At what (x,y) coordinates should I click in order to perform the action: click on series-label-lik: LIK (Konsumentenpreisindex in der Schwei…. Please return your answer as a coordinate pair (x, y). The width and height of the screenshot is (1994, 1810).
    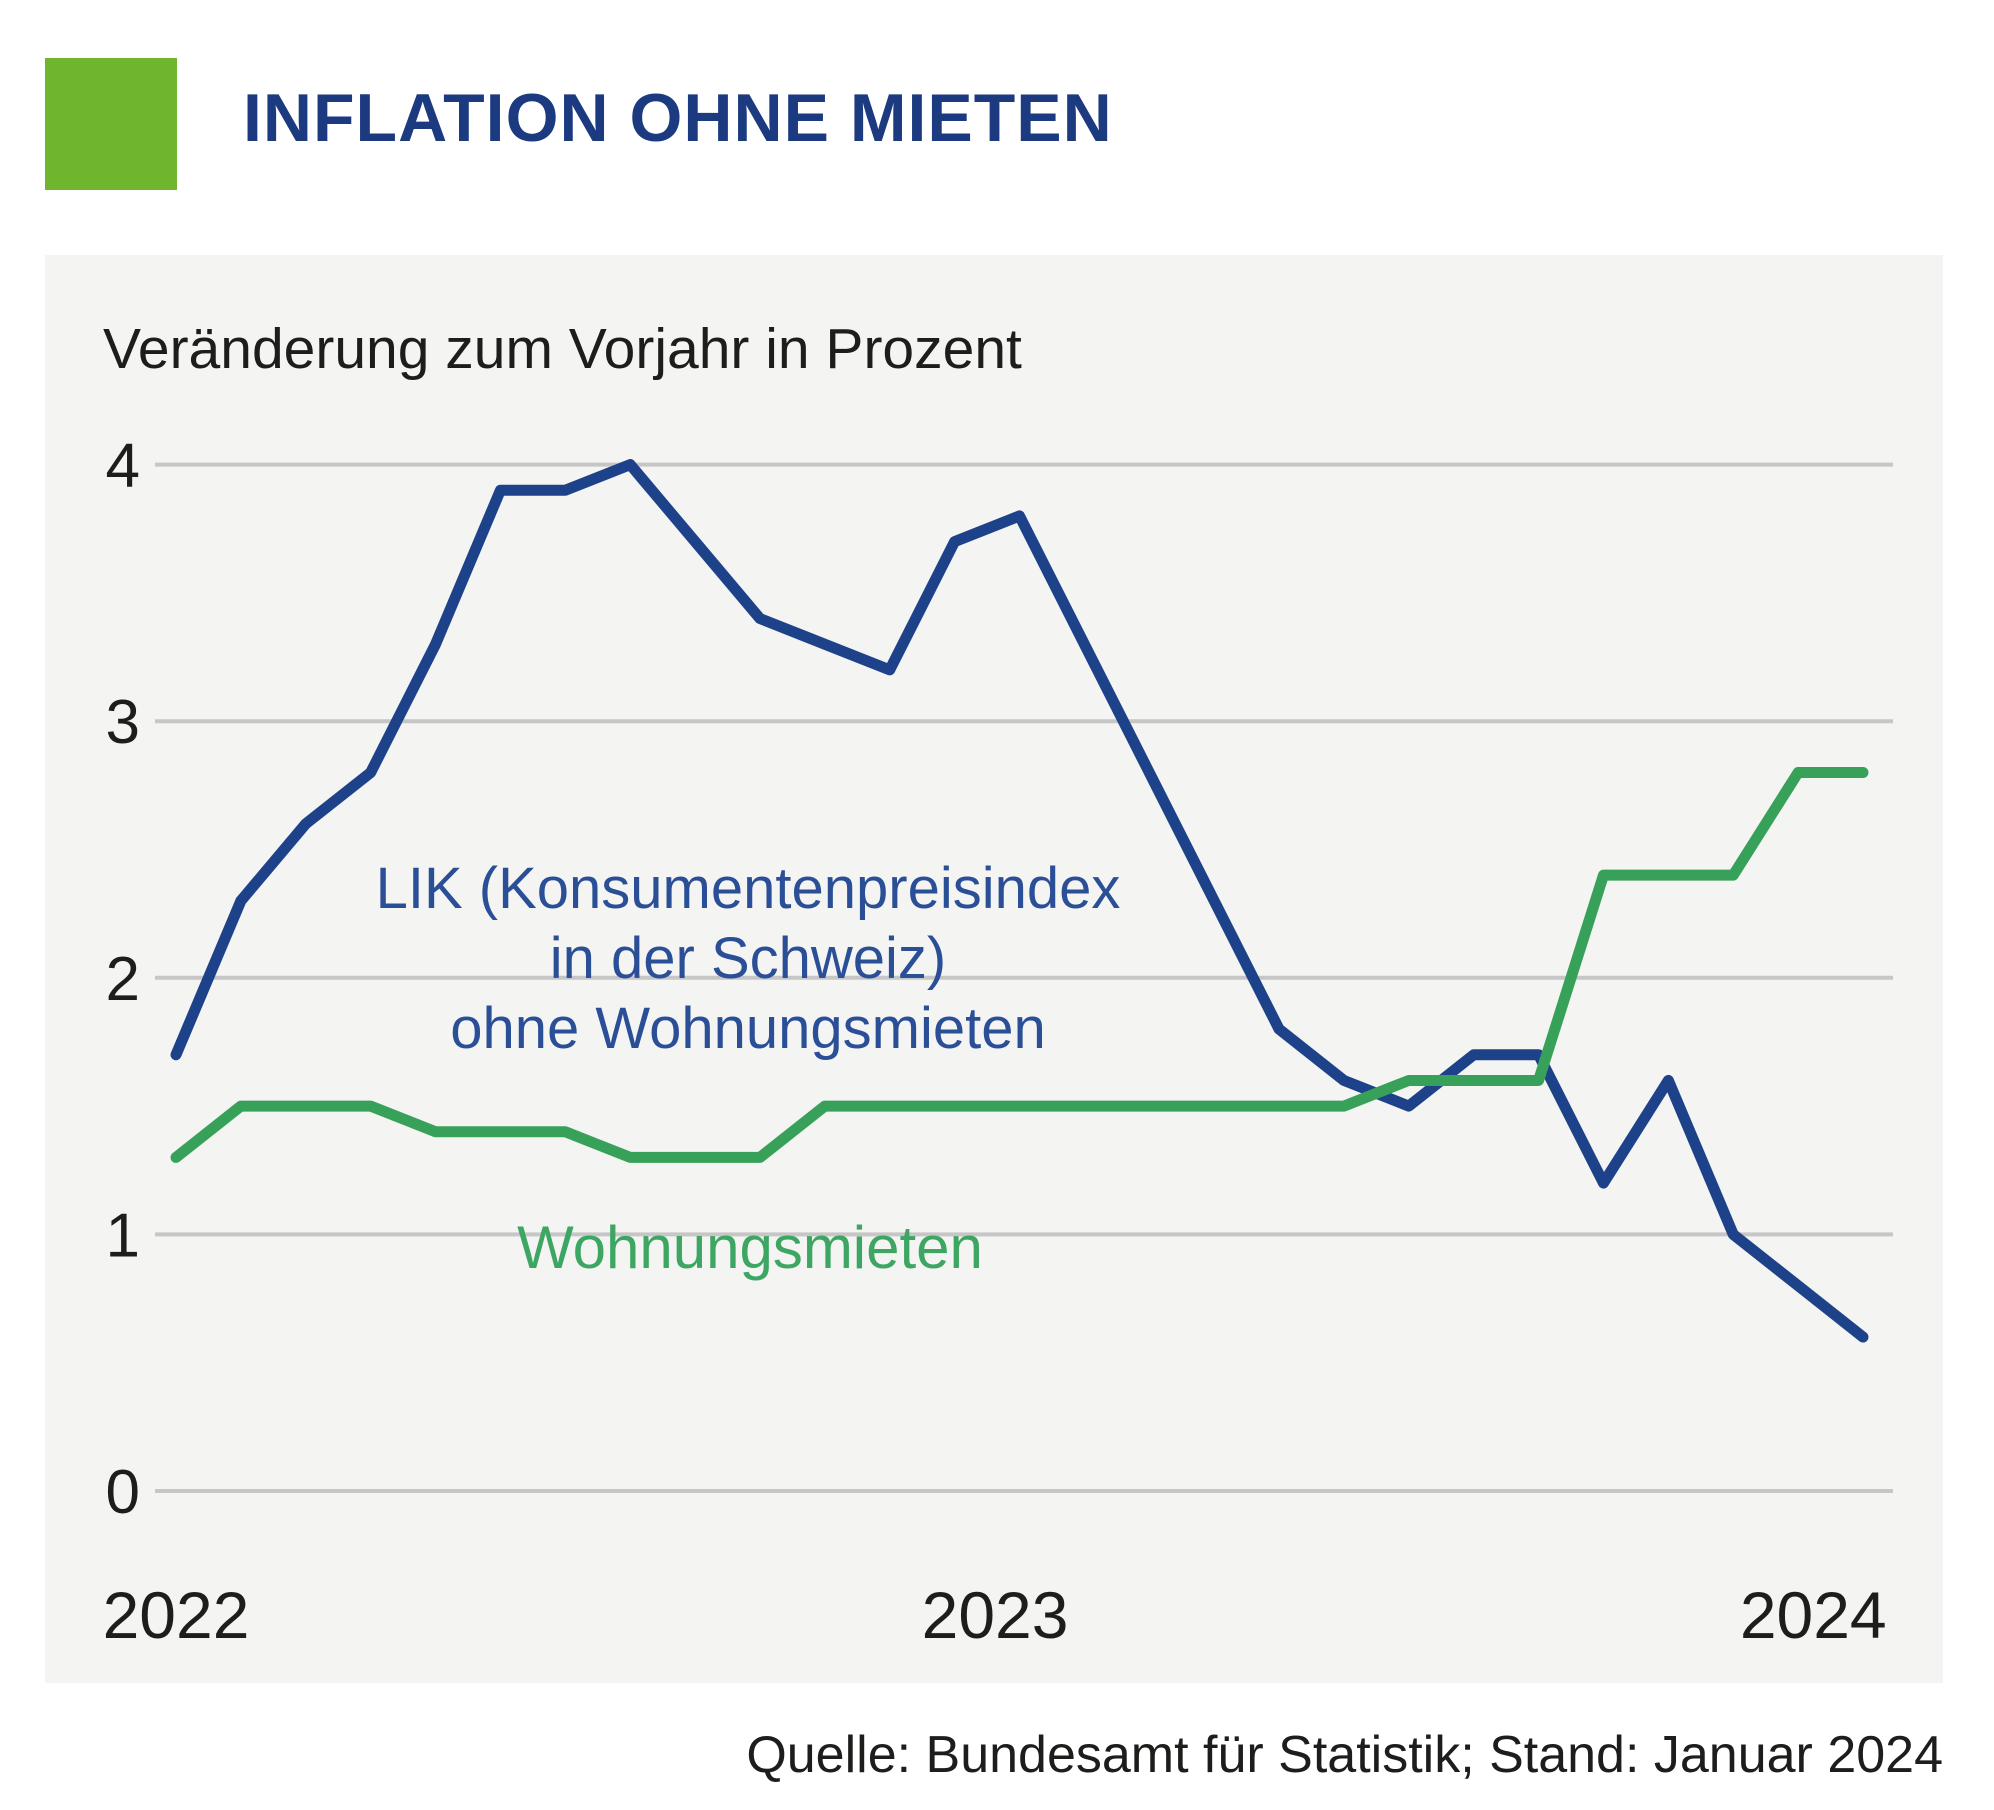
    Looking at the image, I should click on (748, 958).